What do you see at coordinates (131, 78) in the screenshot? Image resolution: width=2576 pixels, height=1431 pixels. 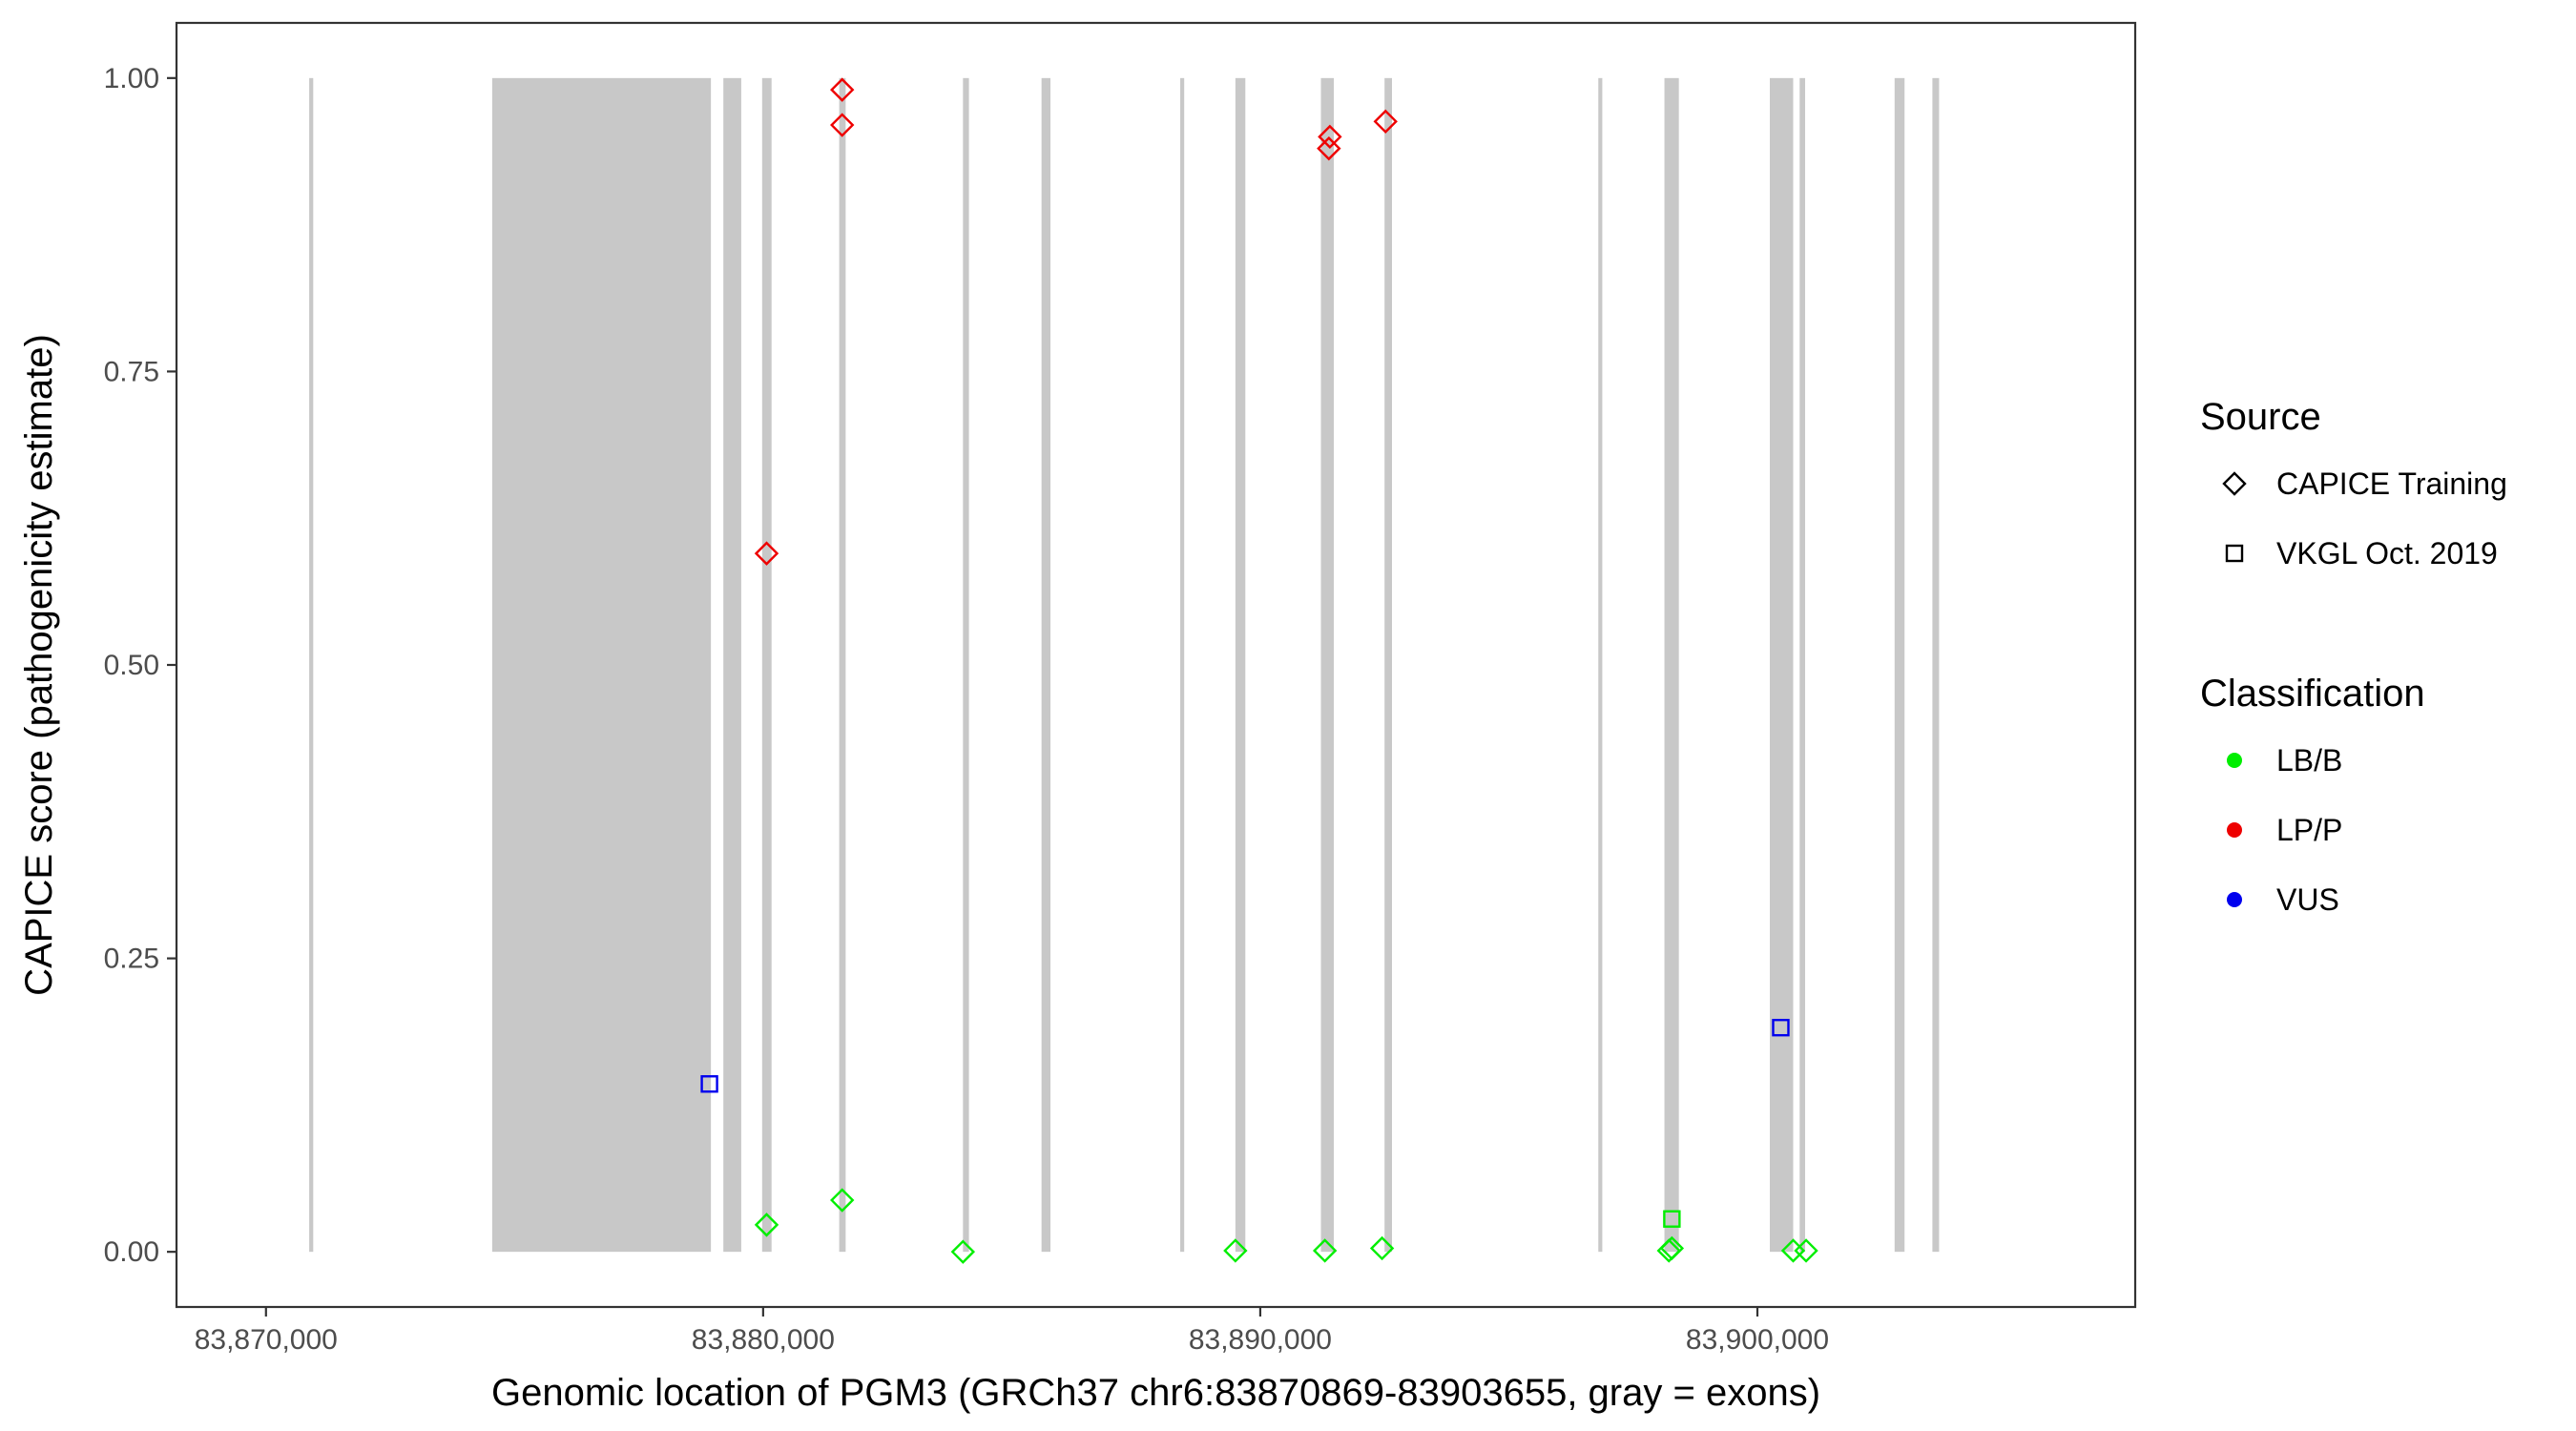 I see `y-tick-label: 1.00` at bounding box center [131, 78].